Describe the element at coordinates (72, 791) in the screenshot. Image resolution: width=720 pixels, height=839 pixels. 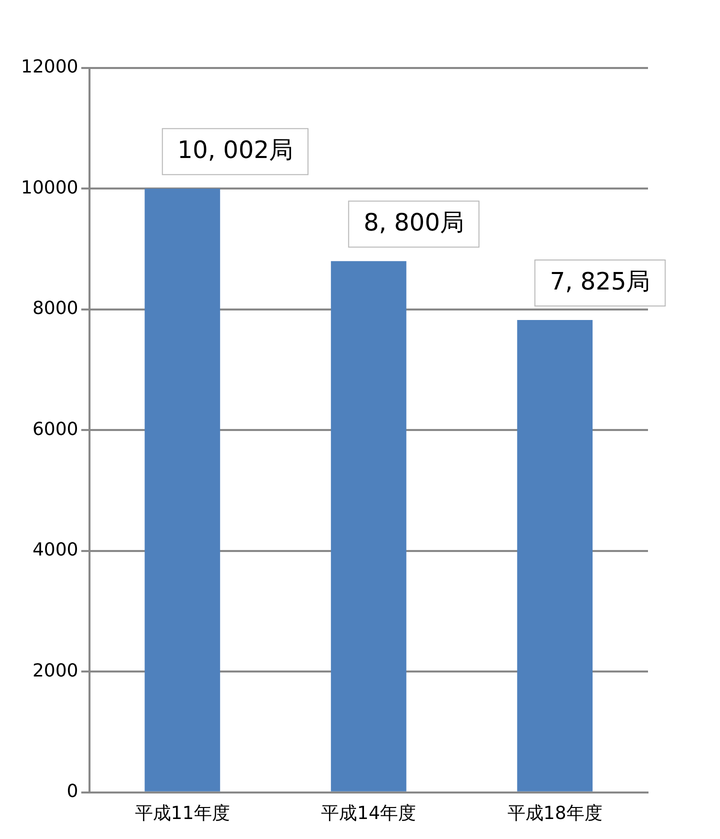
I see `y-tick-label: 0` at that location.